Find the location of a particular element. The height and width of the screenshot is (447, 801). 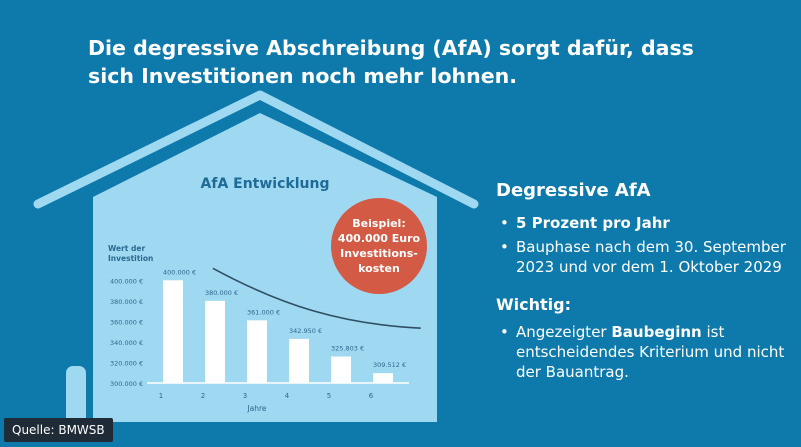

house-post is located at coordinates (76, 396).